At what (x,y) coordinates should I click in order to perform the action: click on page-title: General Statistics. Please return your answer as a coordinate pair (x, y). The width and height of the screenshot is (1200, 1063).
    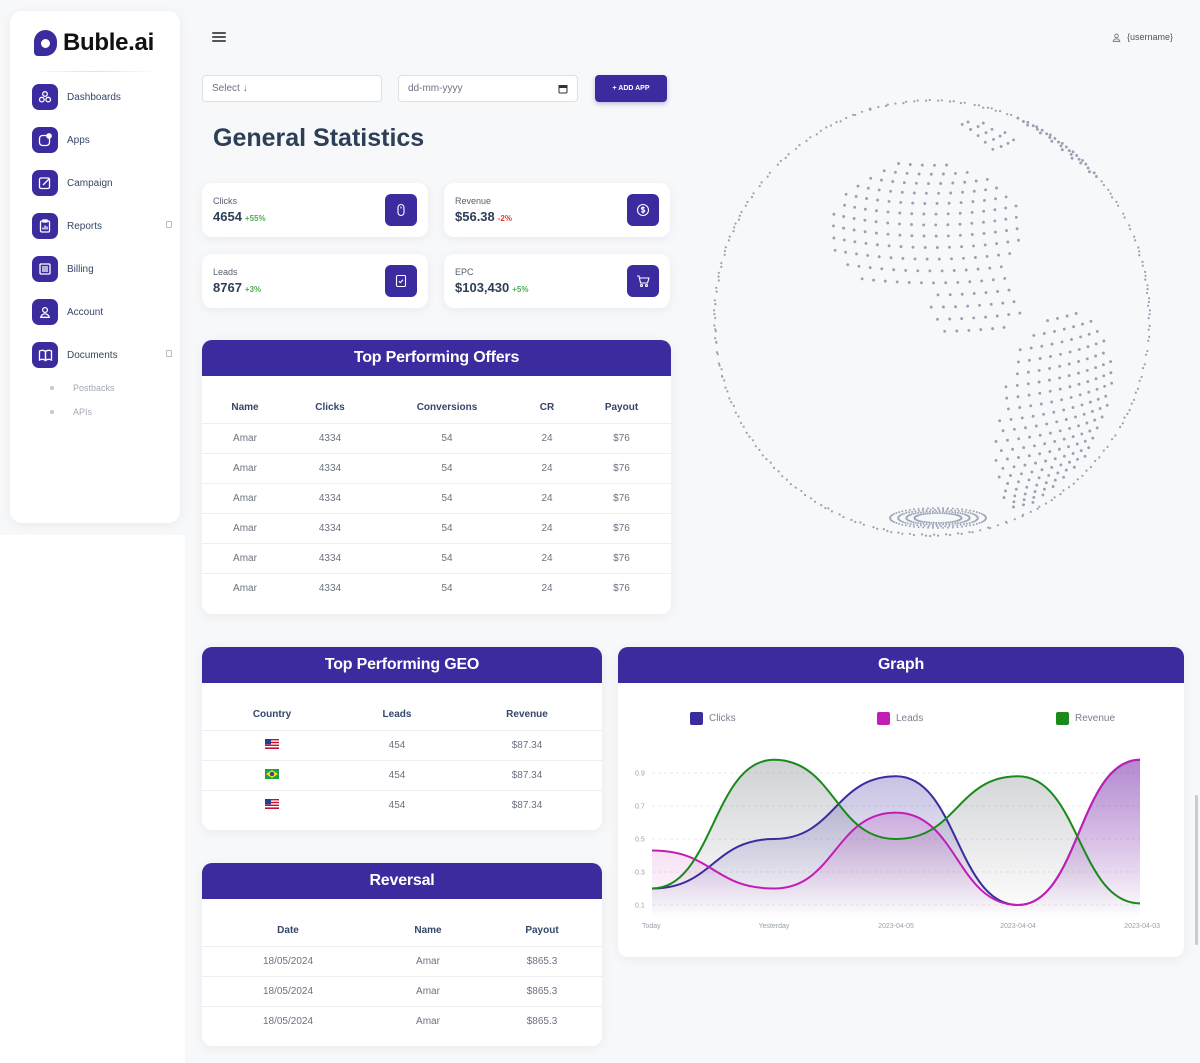
    Looking at the image, I should click on (319, 138).